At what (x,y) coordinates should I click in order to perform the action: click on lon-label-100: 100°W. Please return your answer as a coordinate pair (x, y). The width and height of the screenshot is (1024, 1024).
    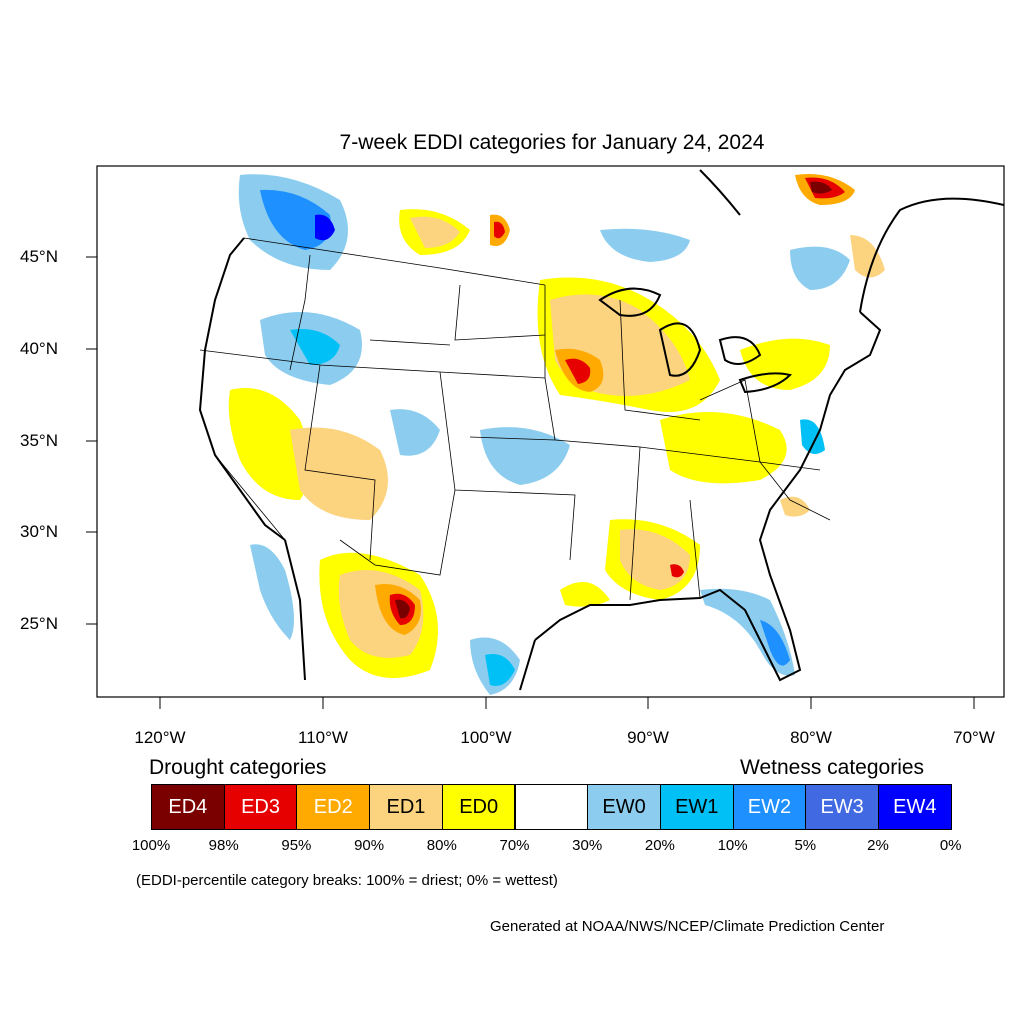
    Looking at the image, I should click on (486, 737).